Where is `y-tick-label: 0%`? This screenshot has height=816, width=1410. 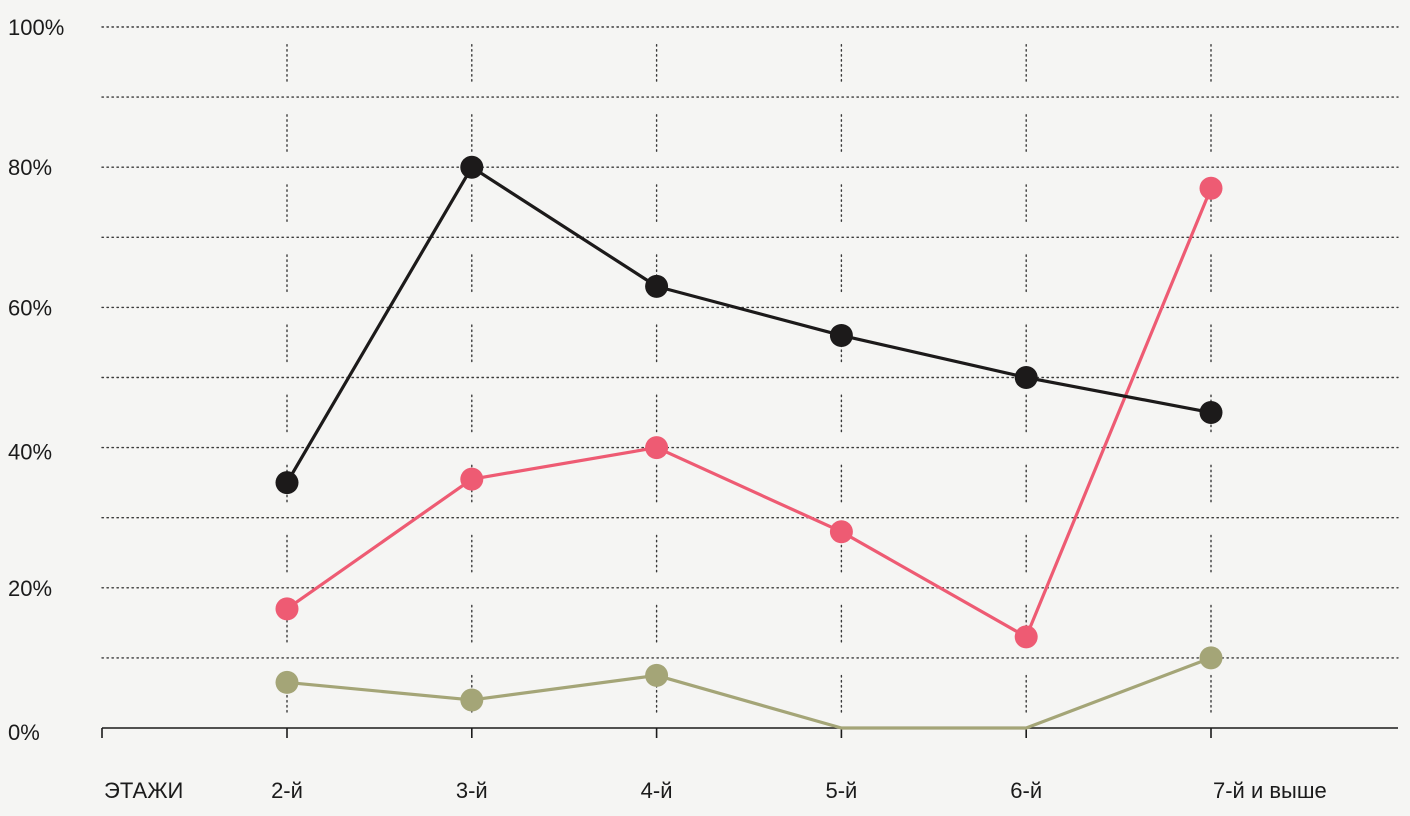
y-tick-label: 0% is located at coordinates (24, 732).